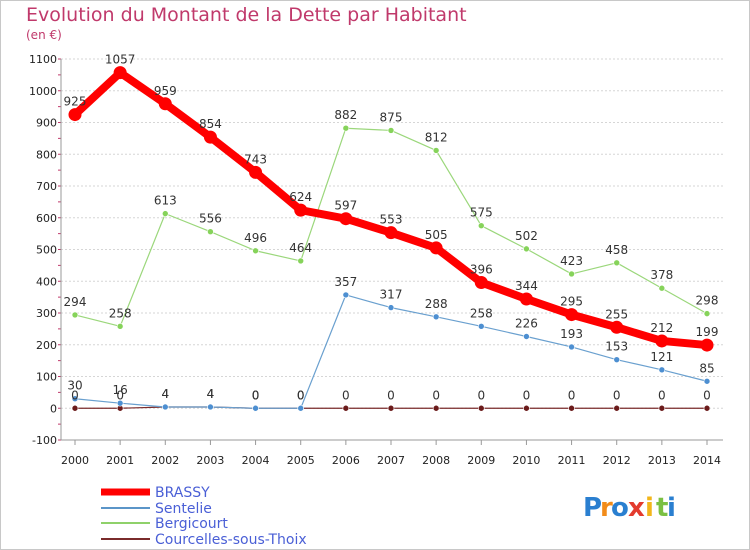 The height and width of the screenshot is (550, 750). I want to click on x-tick-label: 2012, so click(617, 460).